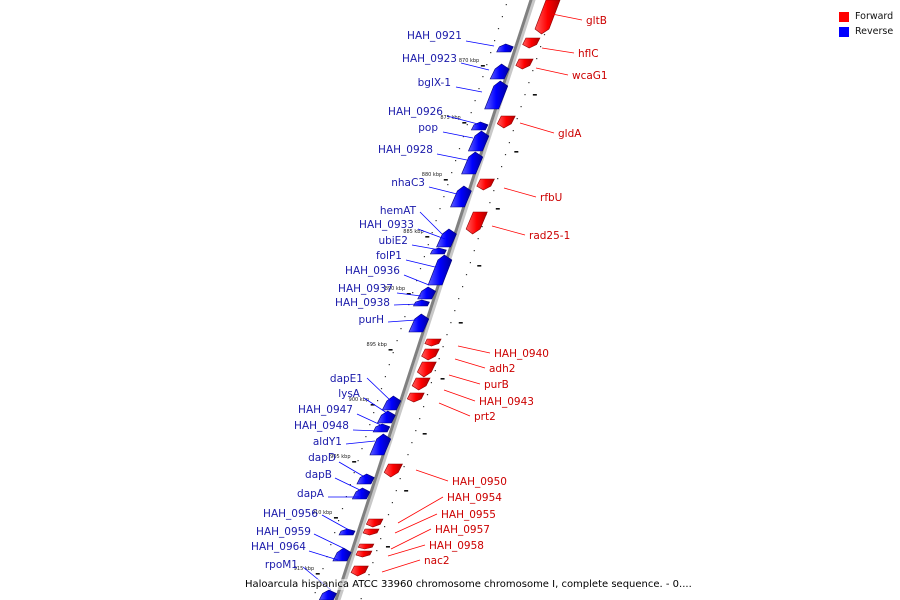  What do you see at coordinates (304, 569) in the screenshot?
I see `scale-label: 915 kbp` at bounding box center [304, 569].